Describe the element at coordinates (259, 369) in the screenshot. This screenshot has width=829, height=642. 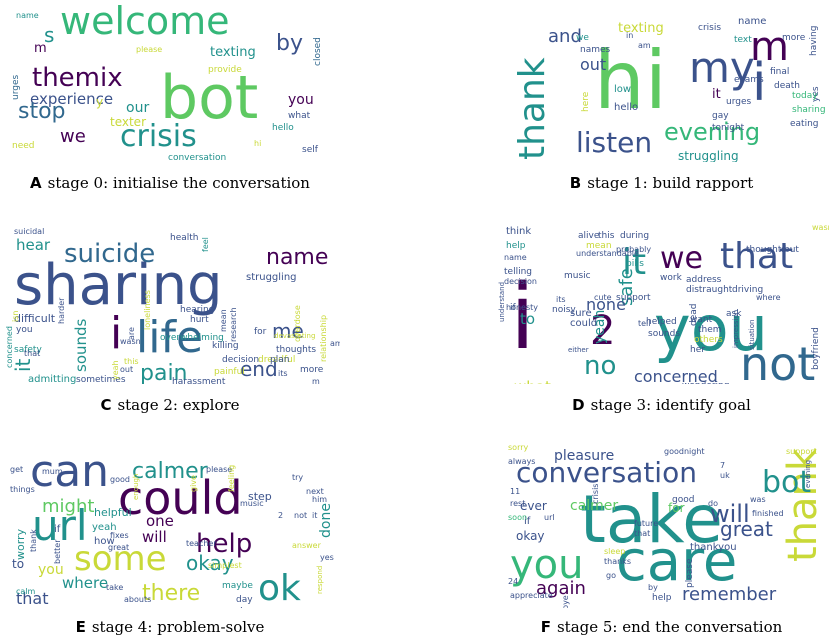
I see `cloud-word: end` at that location.